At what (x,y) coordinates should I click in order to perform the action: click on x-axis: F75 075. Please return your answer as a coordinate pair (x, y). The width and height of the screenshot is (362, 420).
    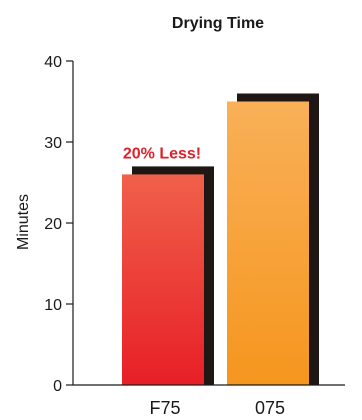
    Looking at the image, I should click on (209, 401).